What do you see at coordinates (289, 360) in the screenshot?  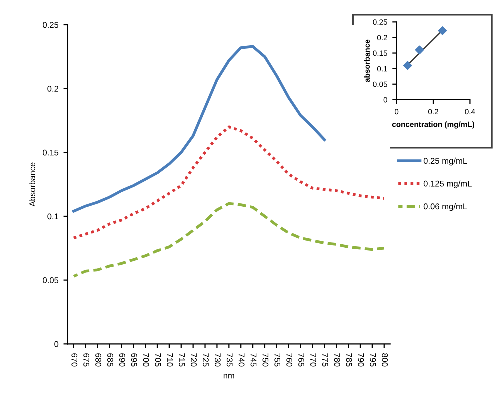 I see `x-tick-label: 760` at bounding box center [289, 360].